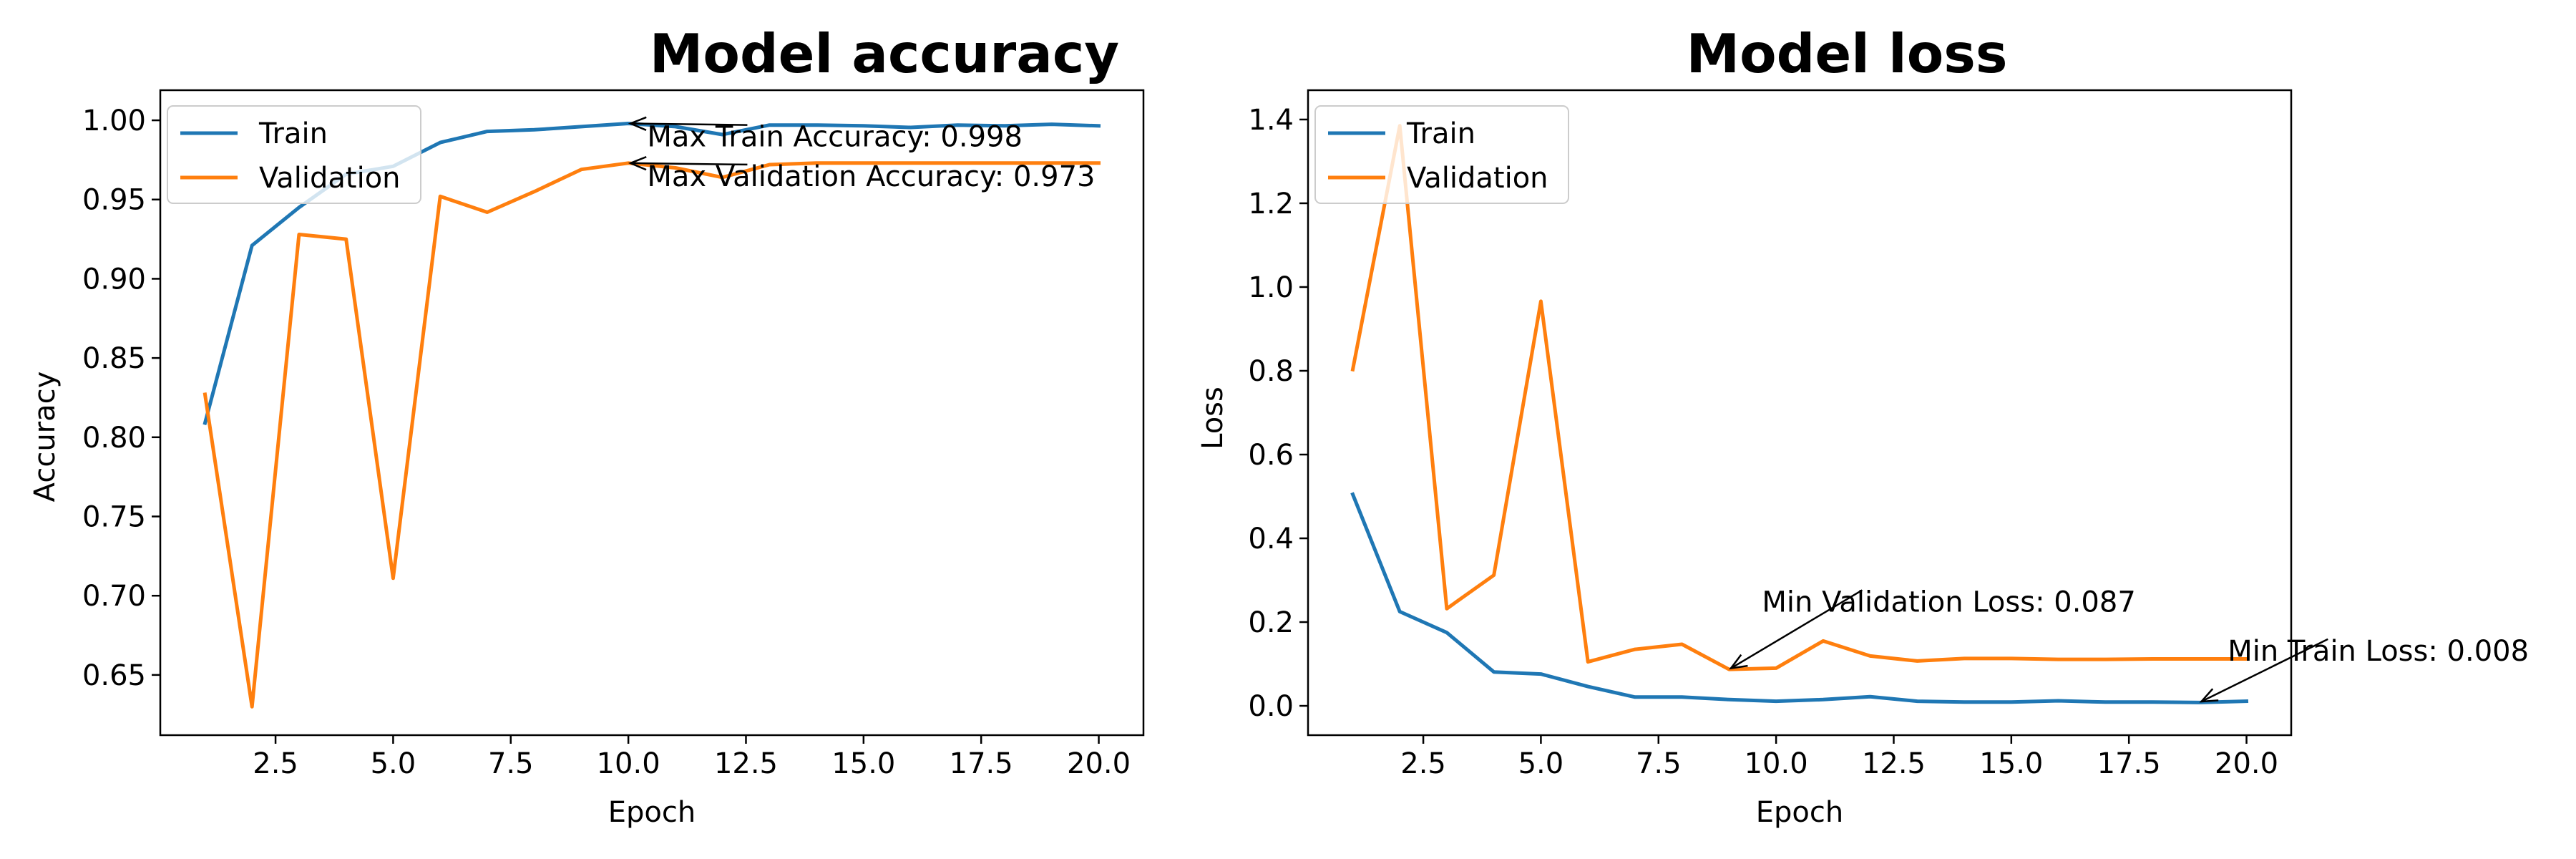 The height and width of the screenshot is (859, 2576). Describe the element at coordinates (114, 675) in the screenshot. I see `y-tick-label: 0.65` at that location.